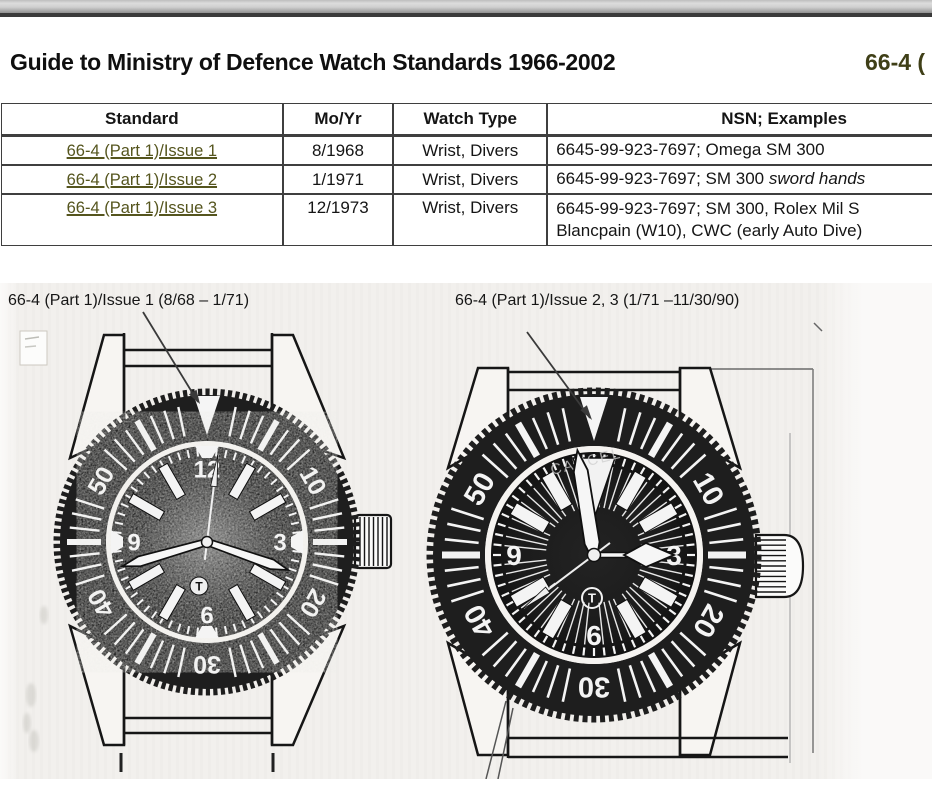 This screenshot has width=932, height=789. Describe the element at coordinates (142, 119) in the screenshot. I see `col-header-standard: Standard` at that location.